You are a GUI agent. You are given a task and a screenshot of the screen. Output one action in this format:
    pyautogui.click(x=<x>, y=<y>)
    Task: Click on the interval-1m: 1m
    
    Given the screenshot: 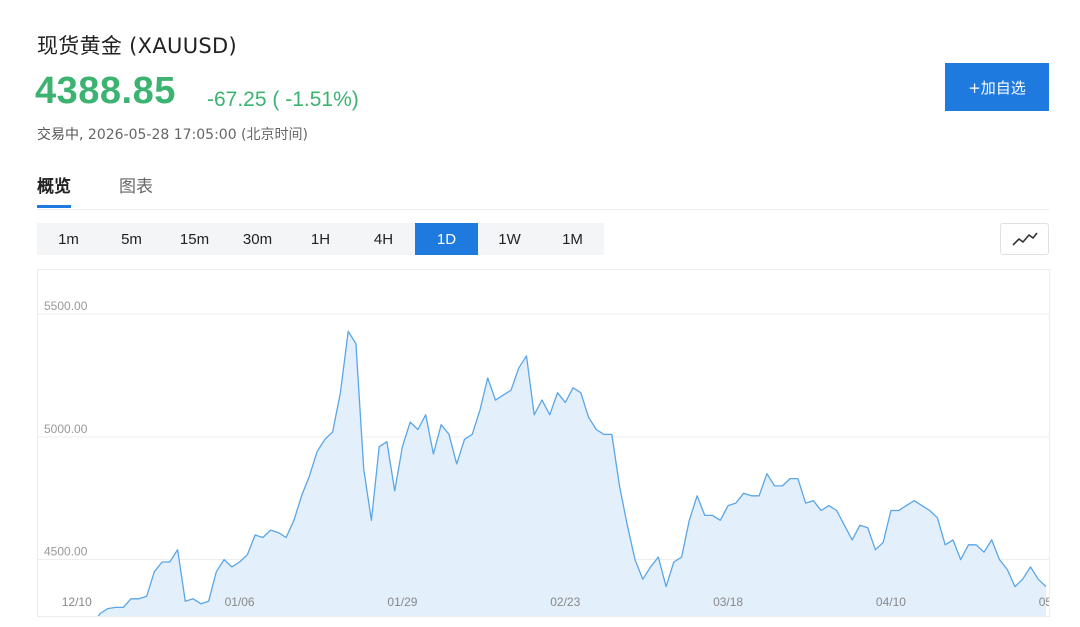 What is the action you would take?
    pyautogui.click(x=68, y=239)
    